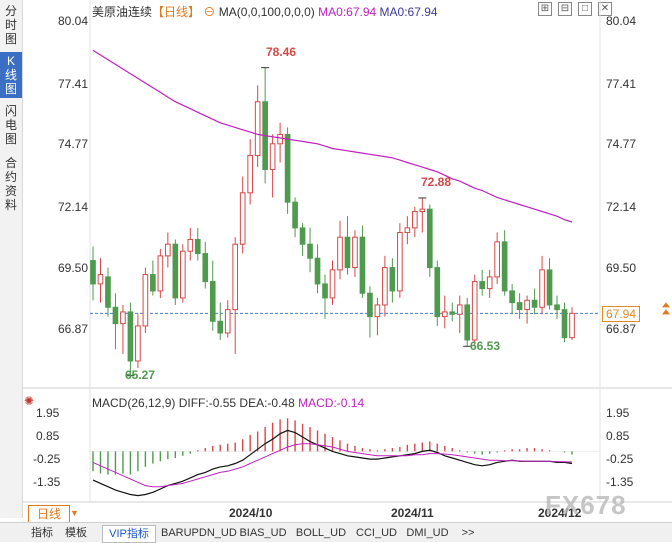 This screenshot has height=543, width=672. I want to click on tab-char: 电, so click(10, 125).